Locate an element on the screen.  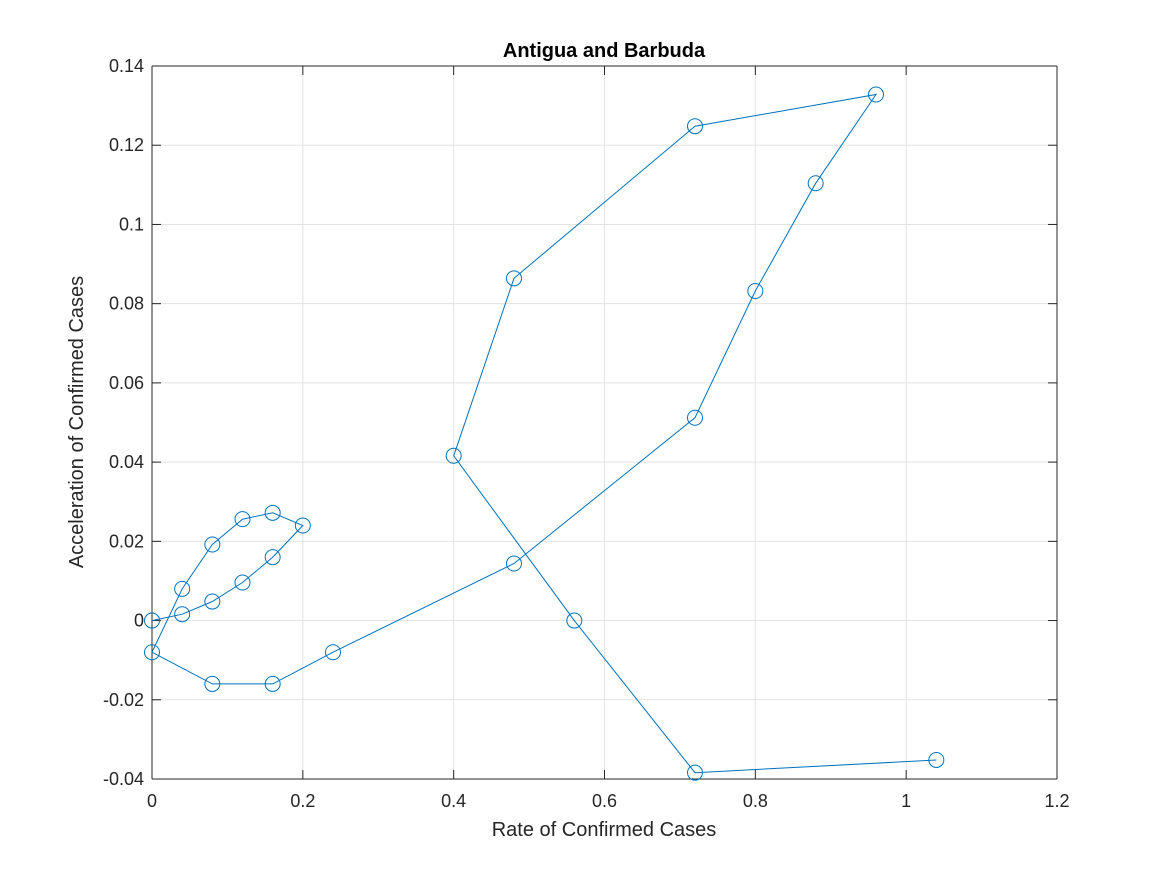
y-tick-label: 0 is located at coordinates (139, 621).